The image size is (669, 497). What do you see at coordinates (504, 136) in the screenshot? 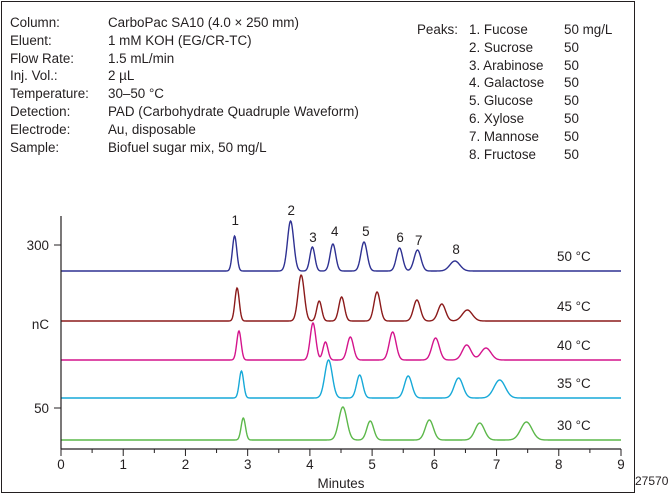
I see `peak-name: 7. Mannose` at bounding box center [504, 136].